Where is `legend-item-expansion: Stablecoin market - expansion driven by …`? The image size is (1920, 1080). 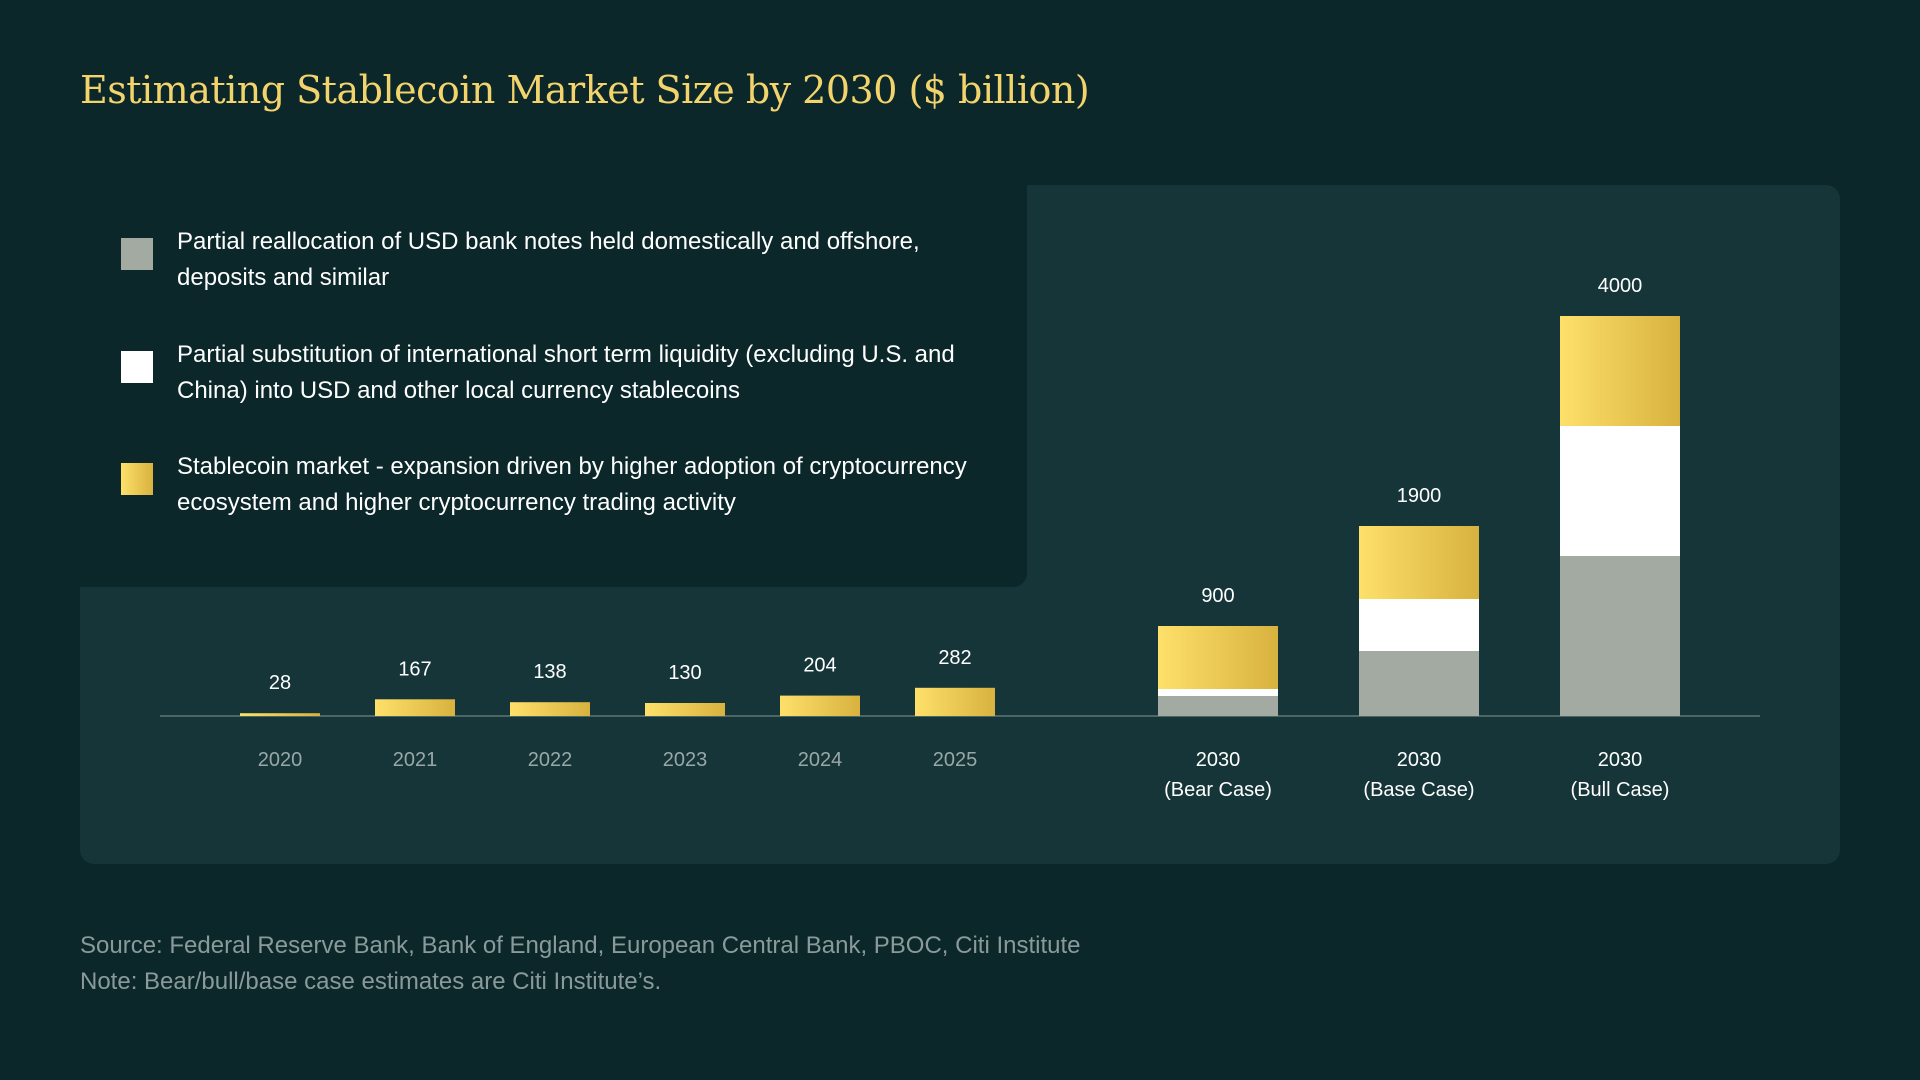 legend-item-expansion: Stablecoin market - expansion driven by … is located at coordinates (551, 485).